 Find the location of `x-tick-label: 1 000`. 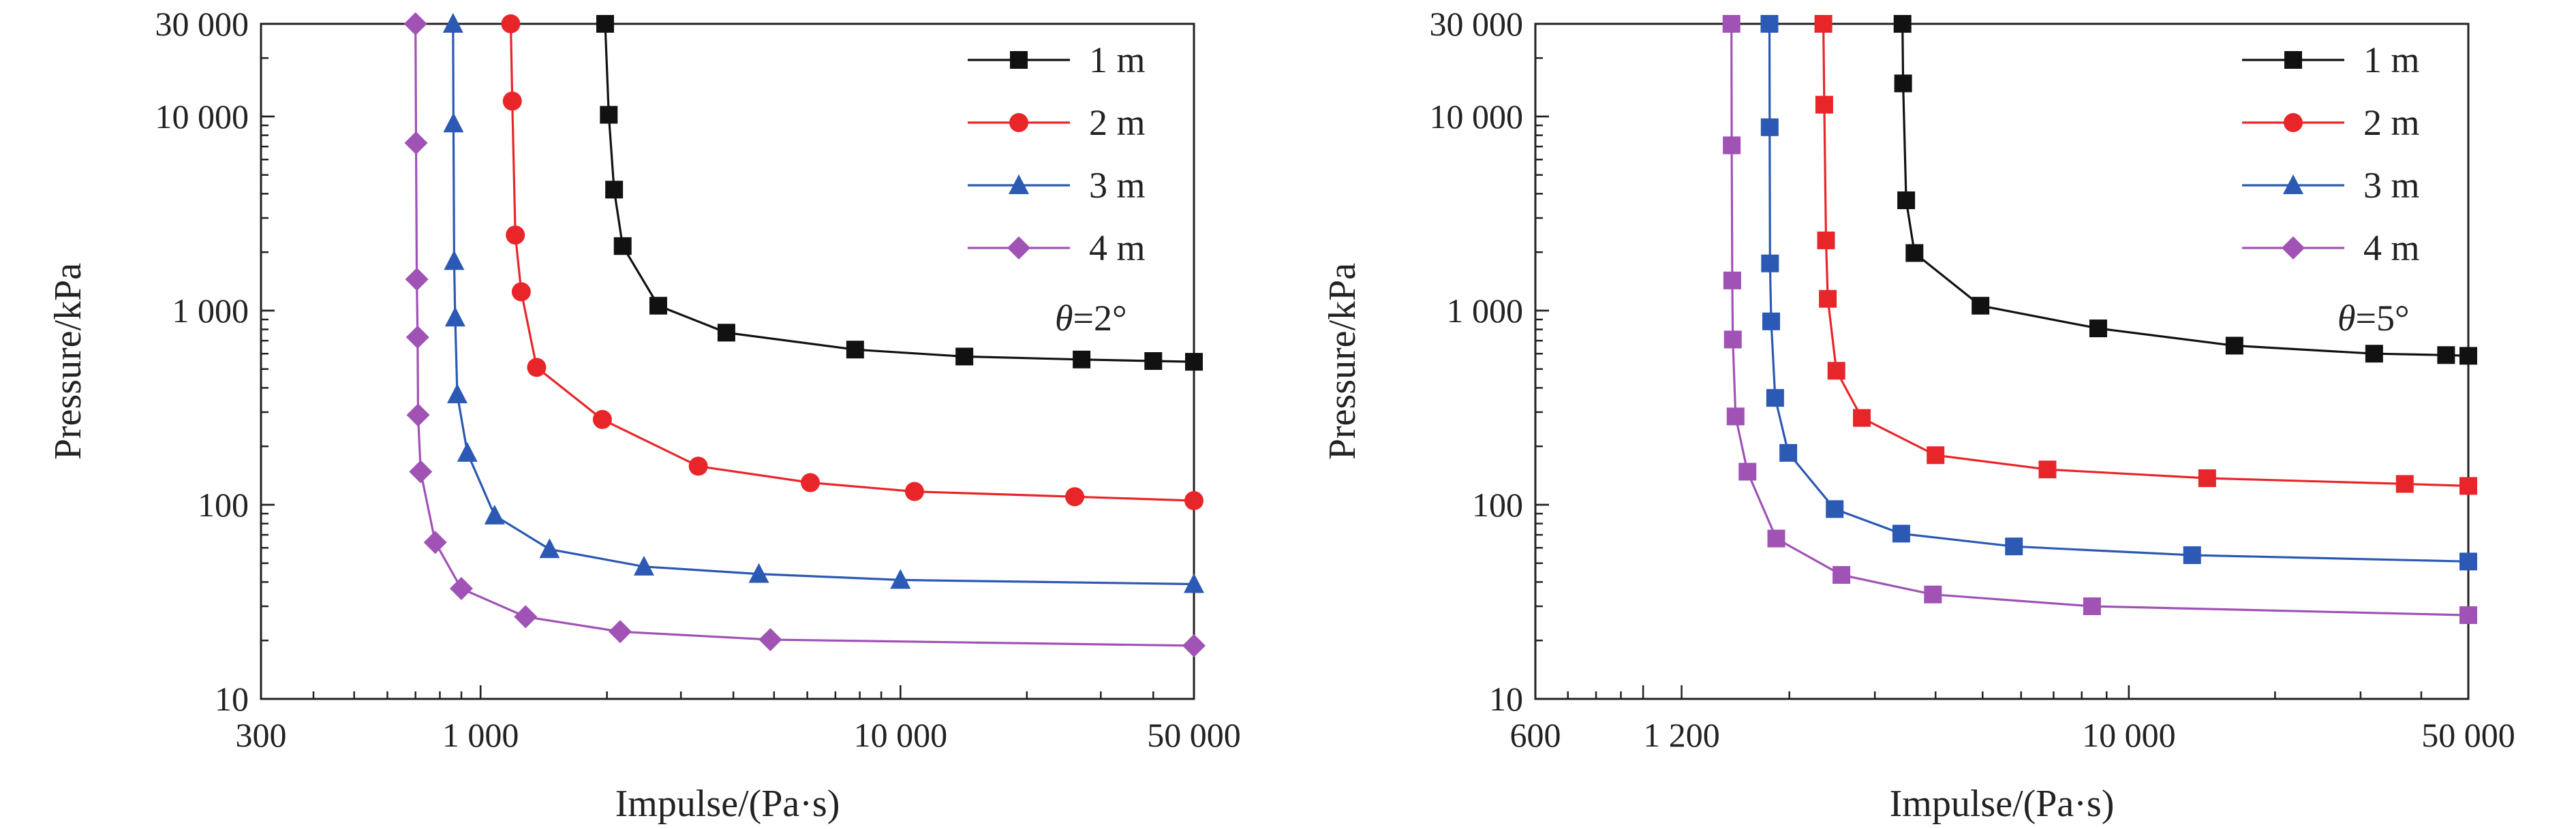

x-tick-label: 1 000 is located at coordinates (481, 735).